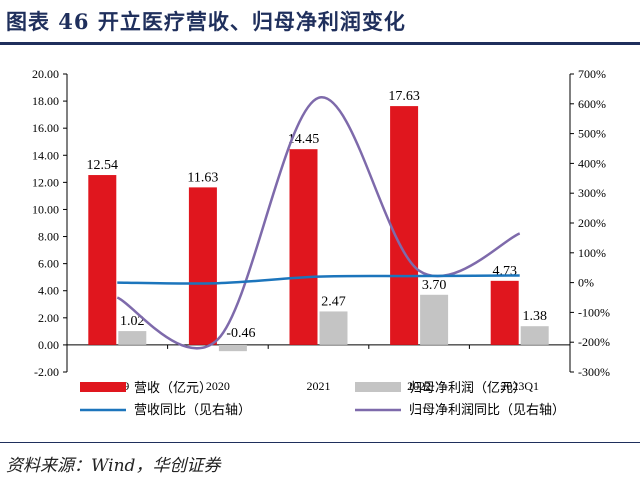 The width and height of the screenshot is (640, 482). Describe the element at coordinates (592, 193) in the screenshot. I see `right-axis-tick-label: 300%` at that location.